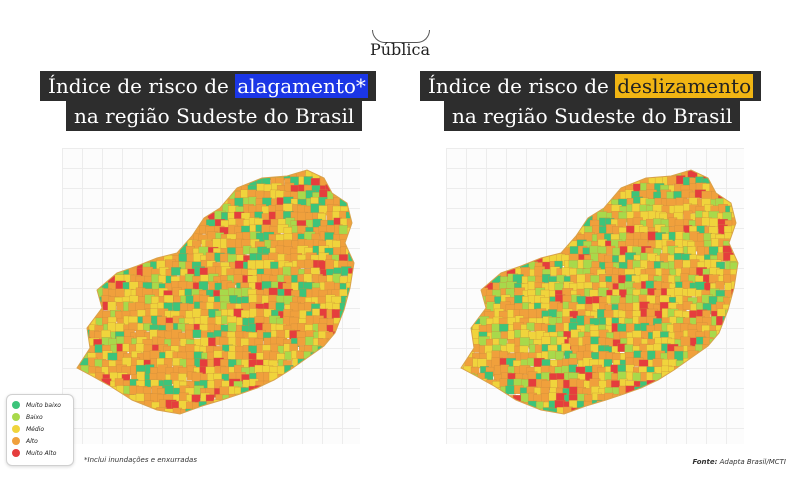 The height and width of the screenshot is (500, 800). I want to click on right-title-highlight: deslizamento, so click(684, 86).